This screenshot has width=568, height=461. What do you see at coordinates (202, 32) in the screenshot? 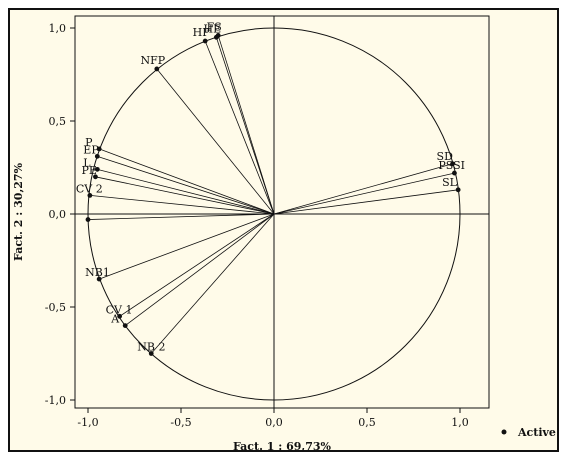
I see `point-label: HP` at bounding box center [202, 32].